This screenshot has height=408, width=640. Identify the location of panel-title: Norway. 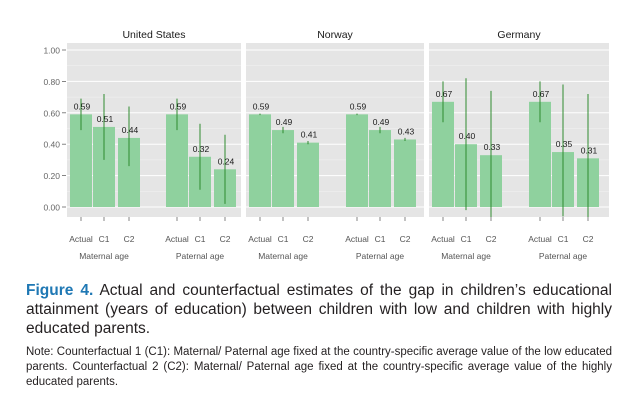
(335, 35).